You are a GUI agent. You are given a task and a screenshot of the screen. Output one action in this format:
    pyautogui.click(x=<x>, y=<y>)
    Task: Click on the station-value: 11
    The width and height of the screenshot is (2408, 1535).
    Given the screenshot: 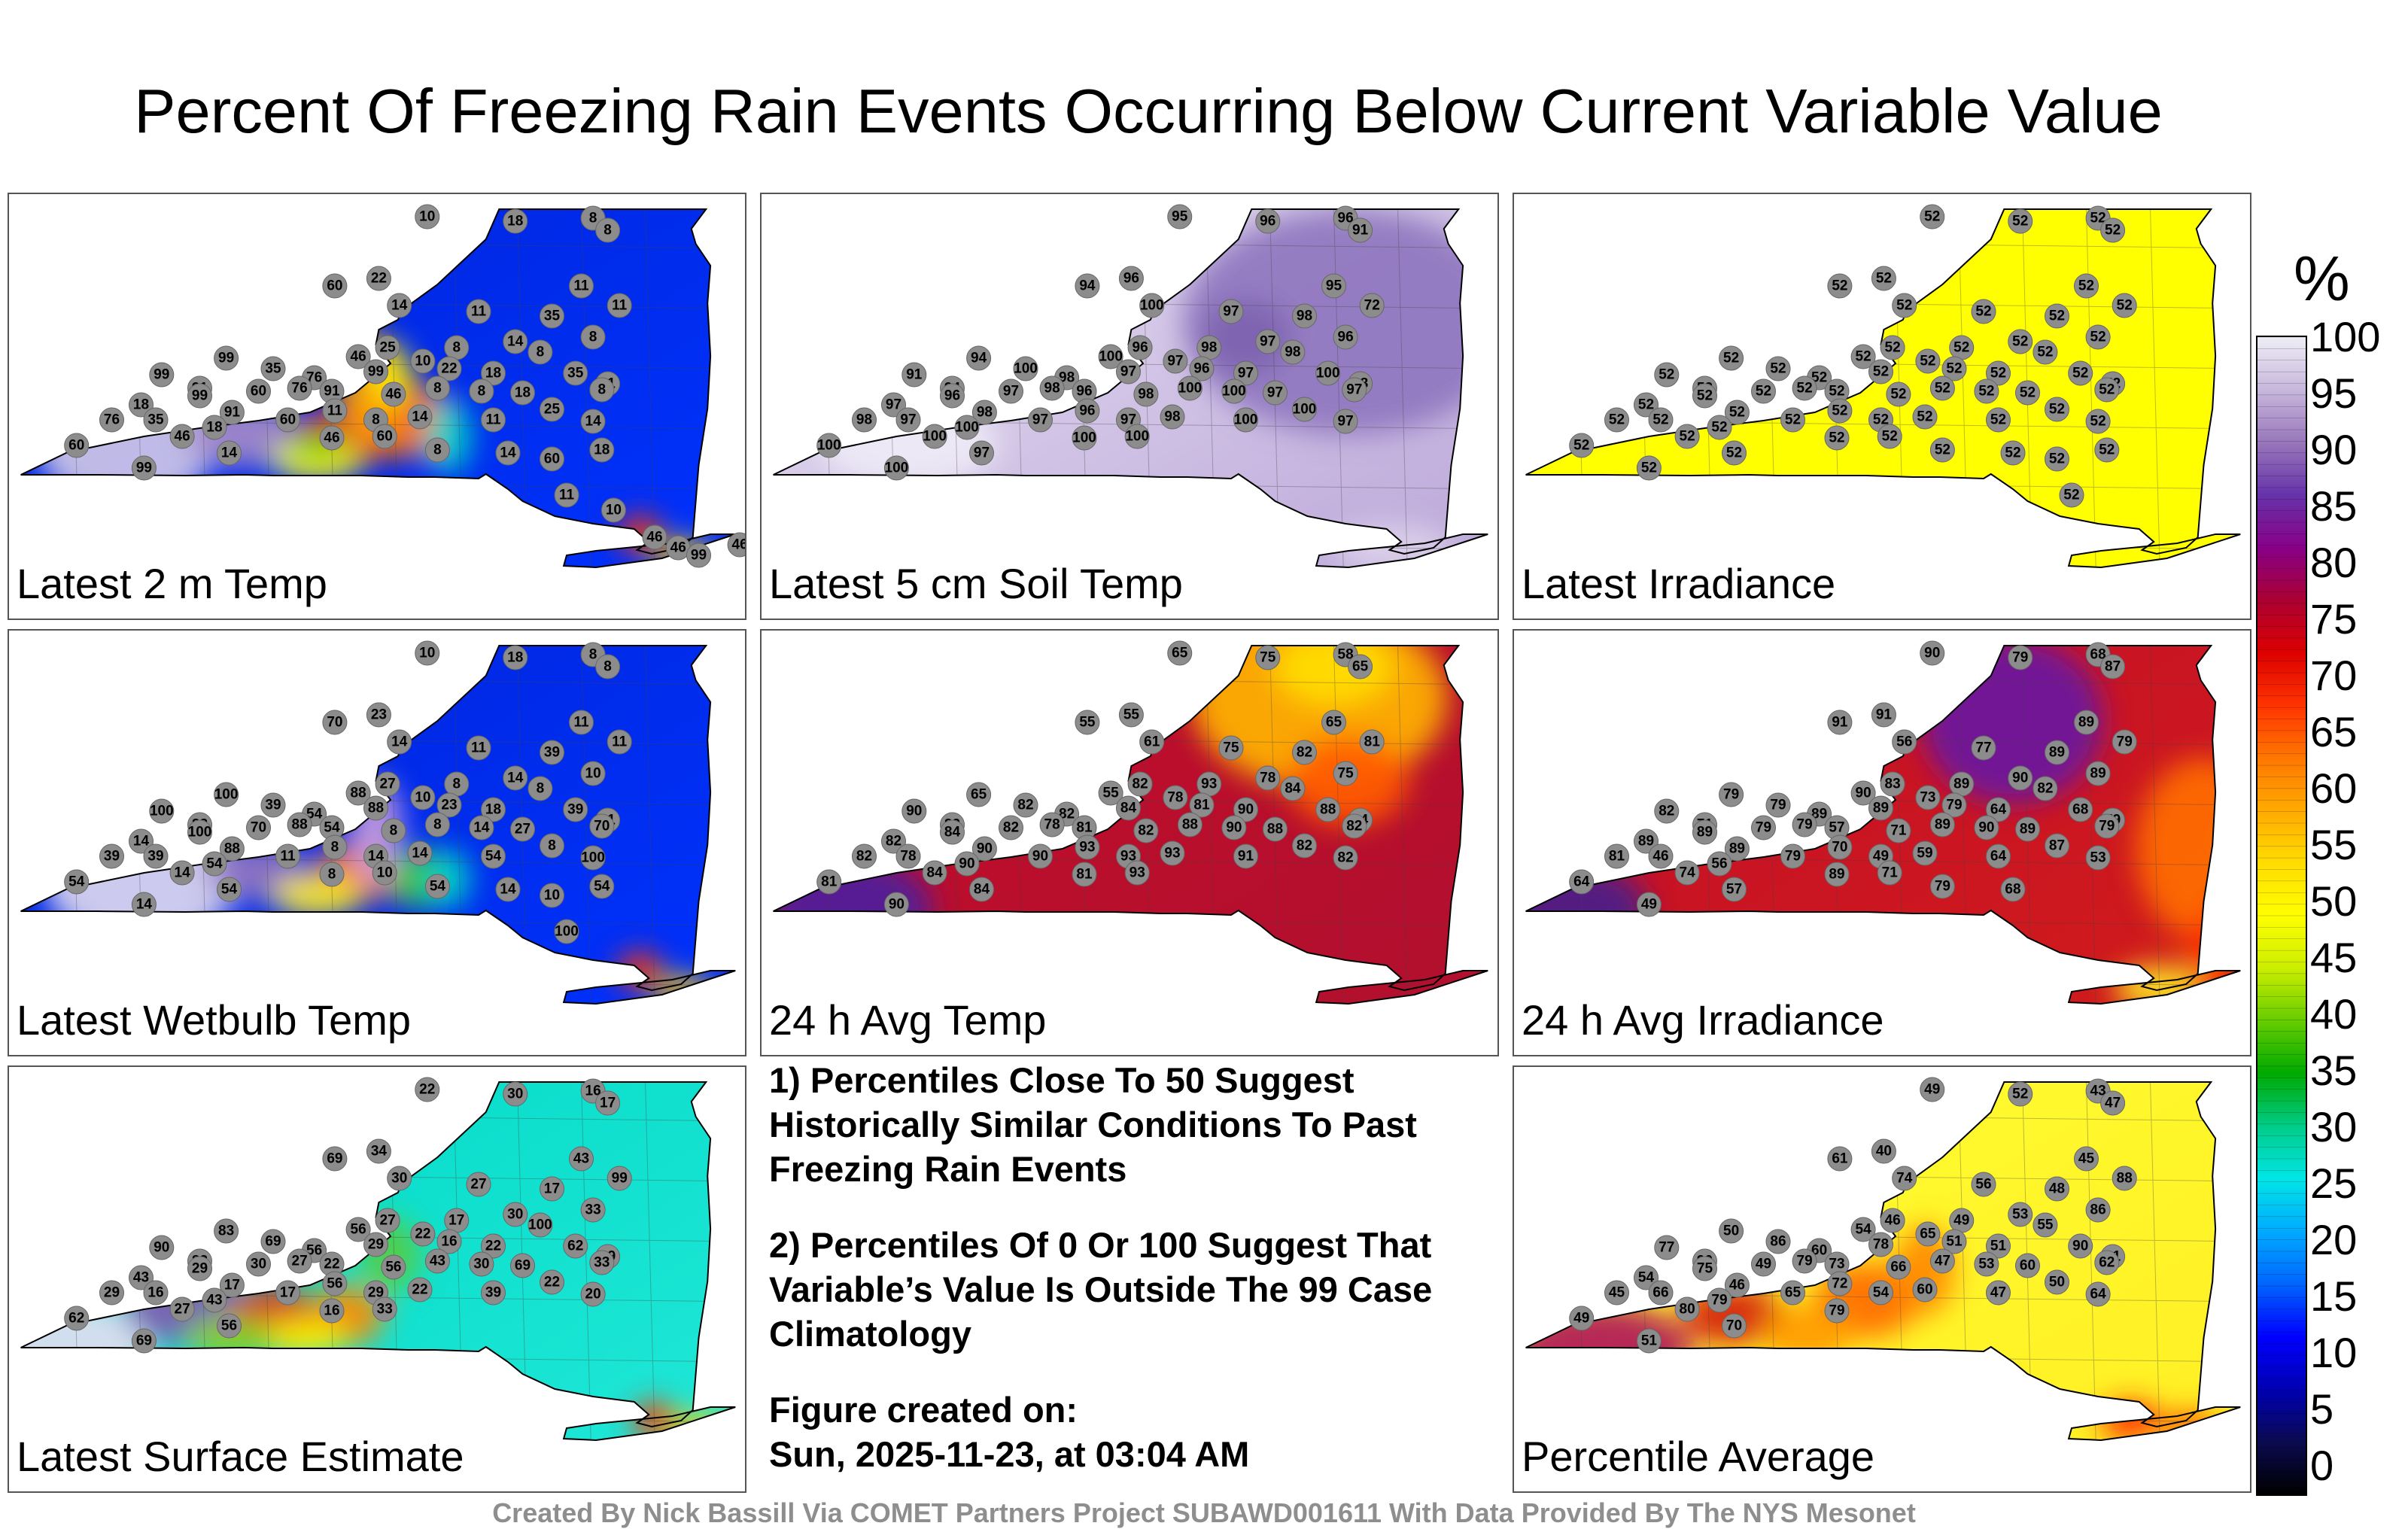 What is the action you would take?
    pyautogui.click(x=581, y=723)
    